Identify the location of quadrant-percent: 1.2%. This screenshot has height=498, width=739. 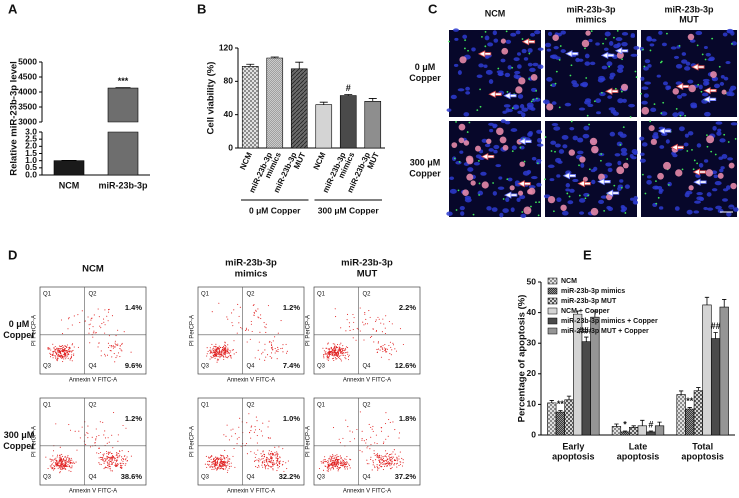
(291, 307).